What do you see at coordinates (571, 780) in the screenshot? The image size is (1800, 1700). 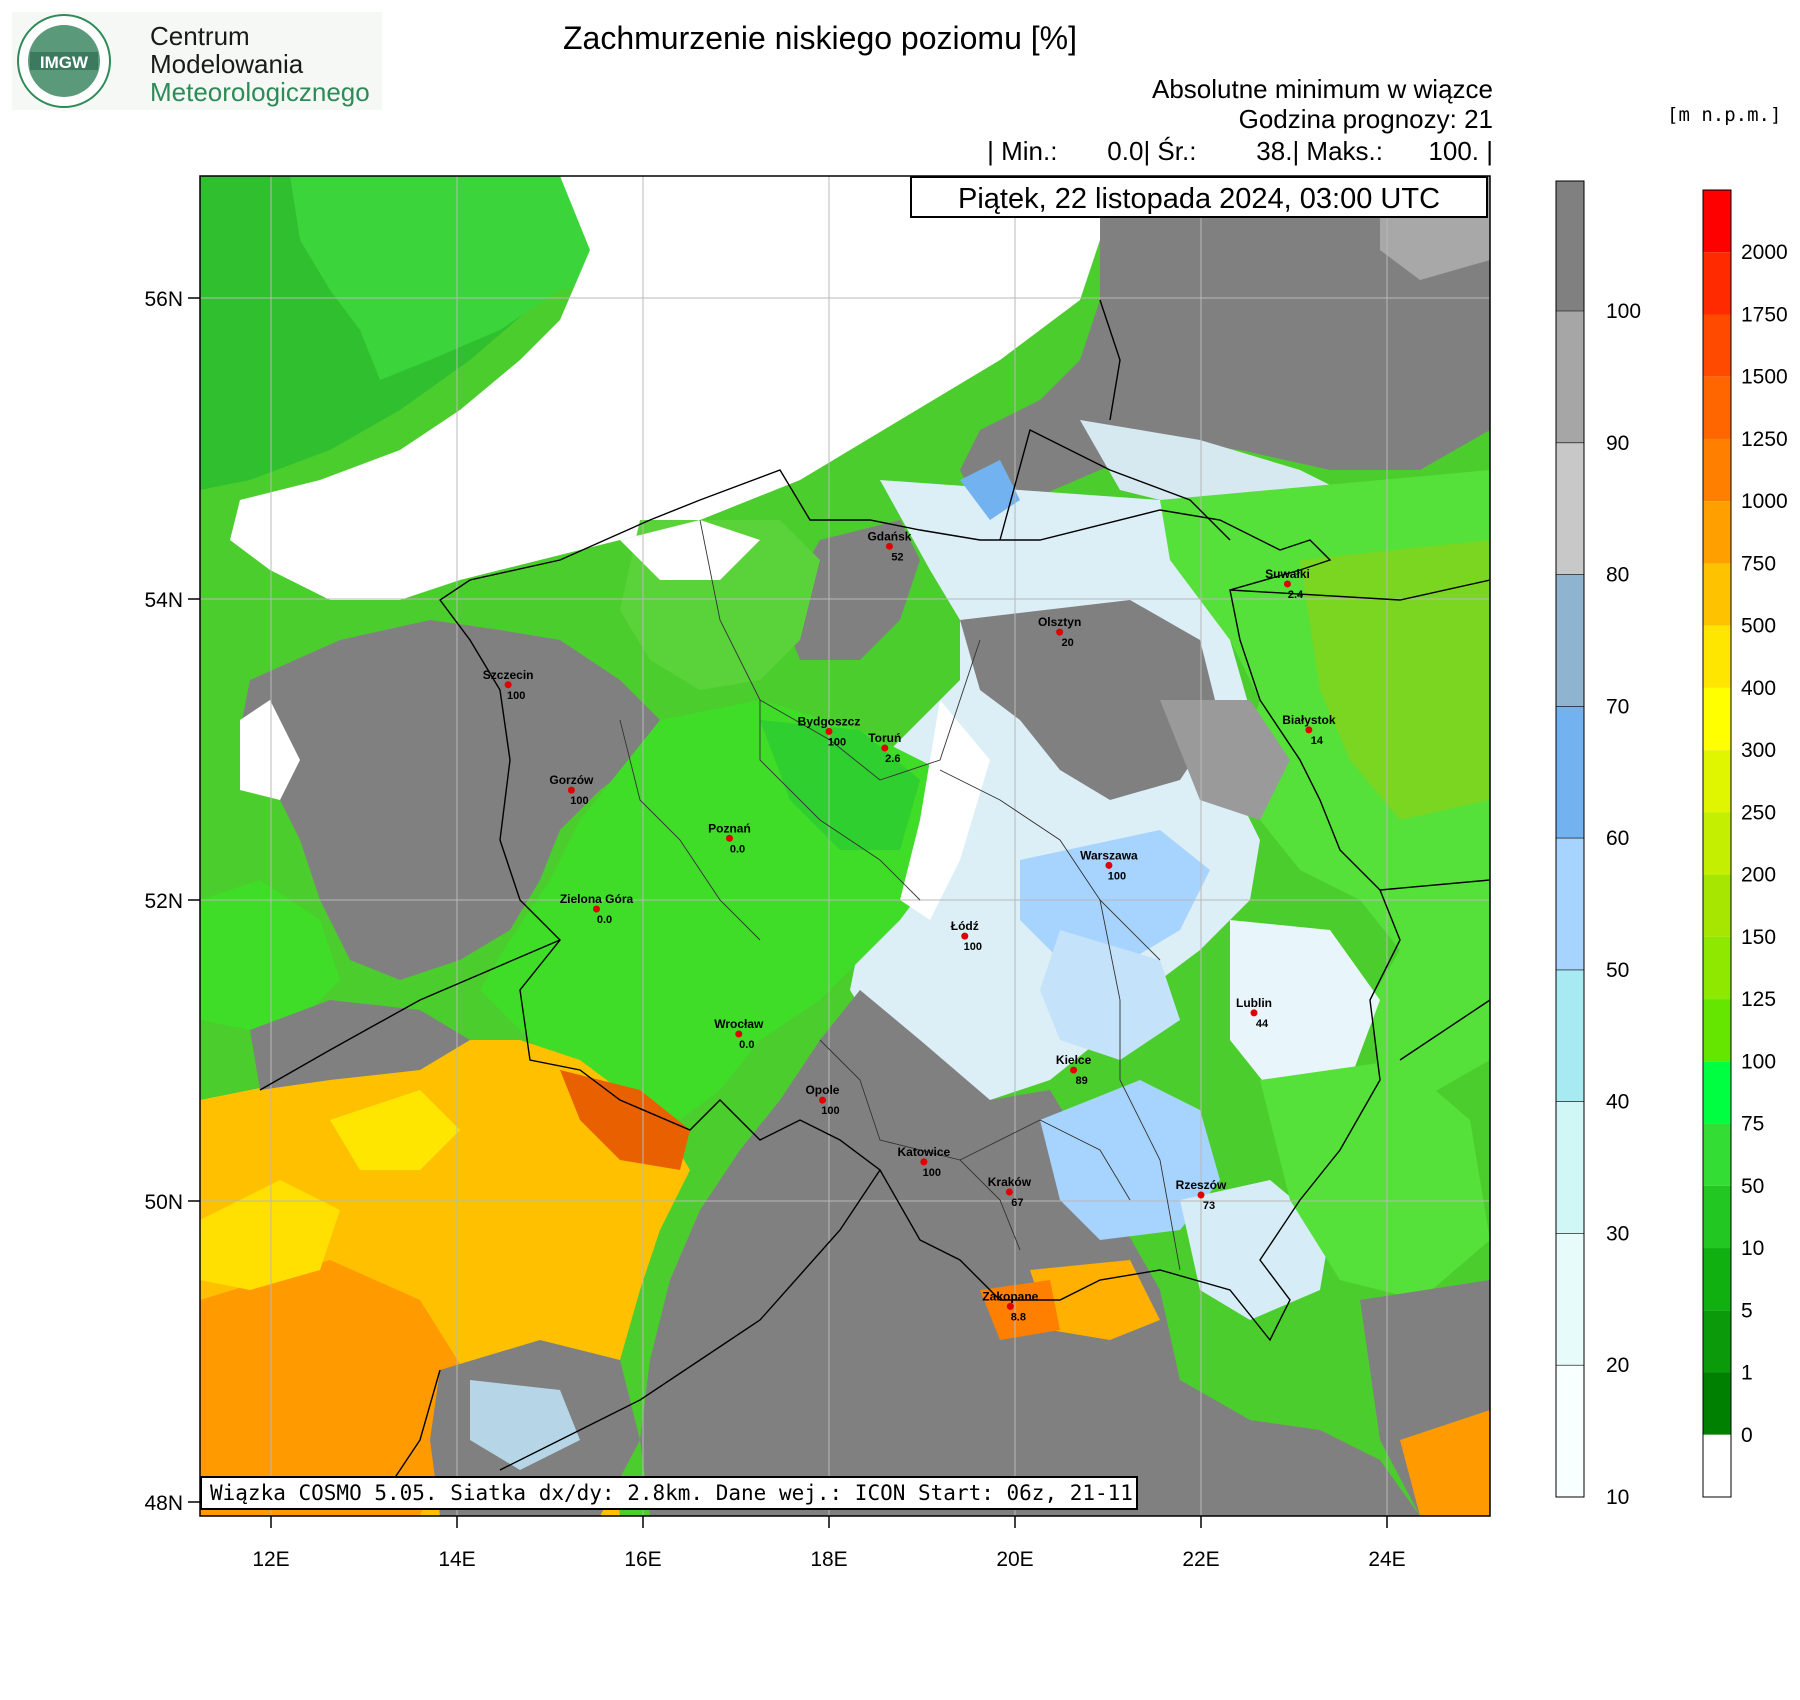 I see `city-name: Gorzów` at bounding box center [571, 780].